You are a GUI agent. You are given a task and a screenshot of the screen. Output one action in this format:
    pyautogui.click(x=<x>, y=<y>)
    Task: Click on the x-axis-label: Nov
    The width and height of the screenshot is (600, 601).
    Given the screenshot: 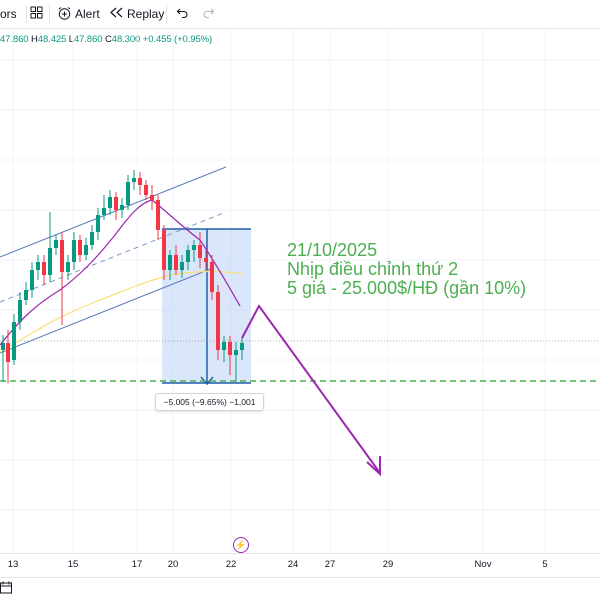 What is the action you would take?
    pyautogui.click(x=483, y=564)
    